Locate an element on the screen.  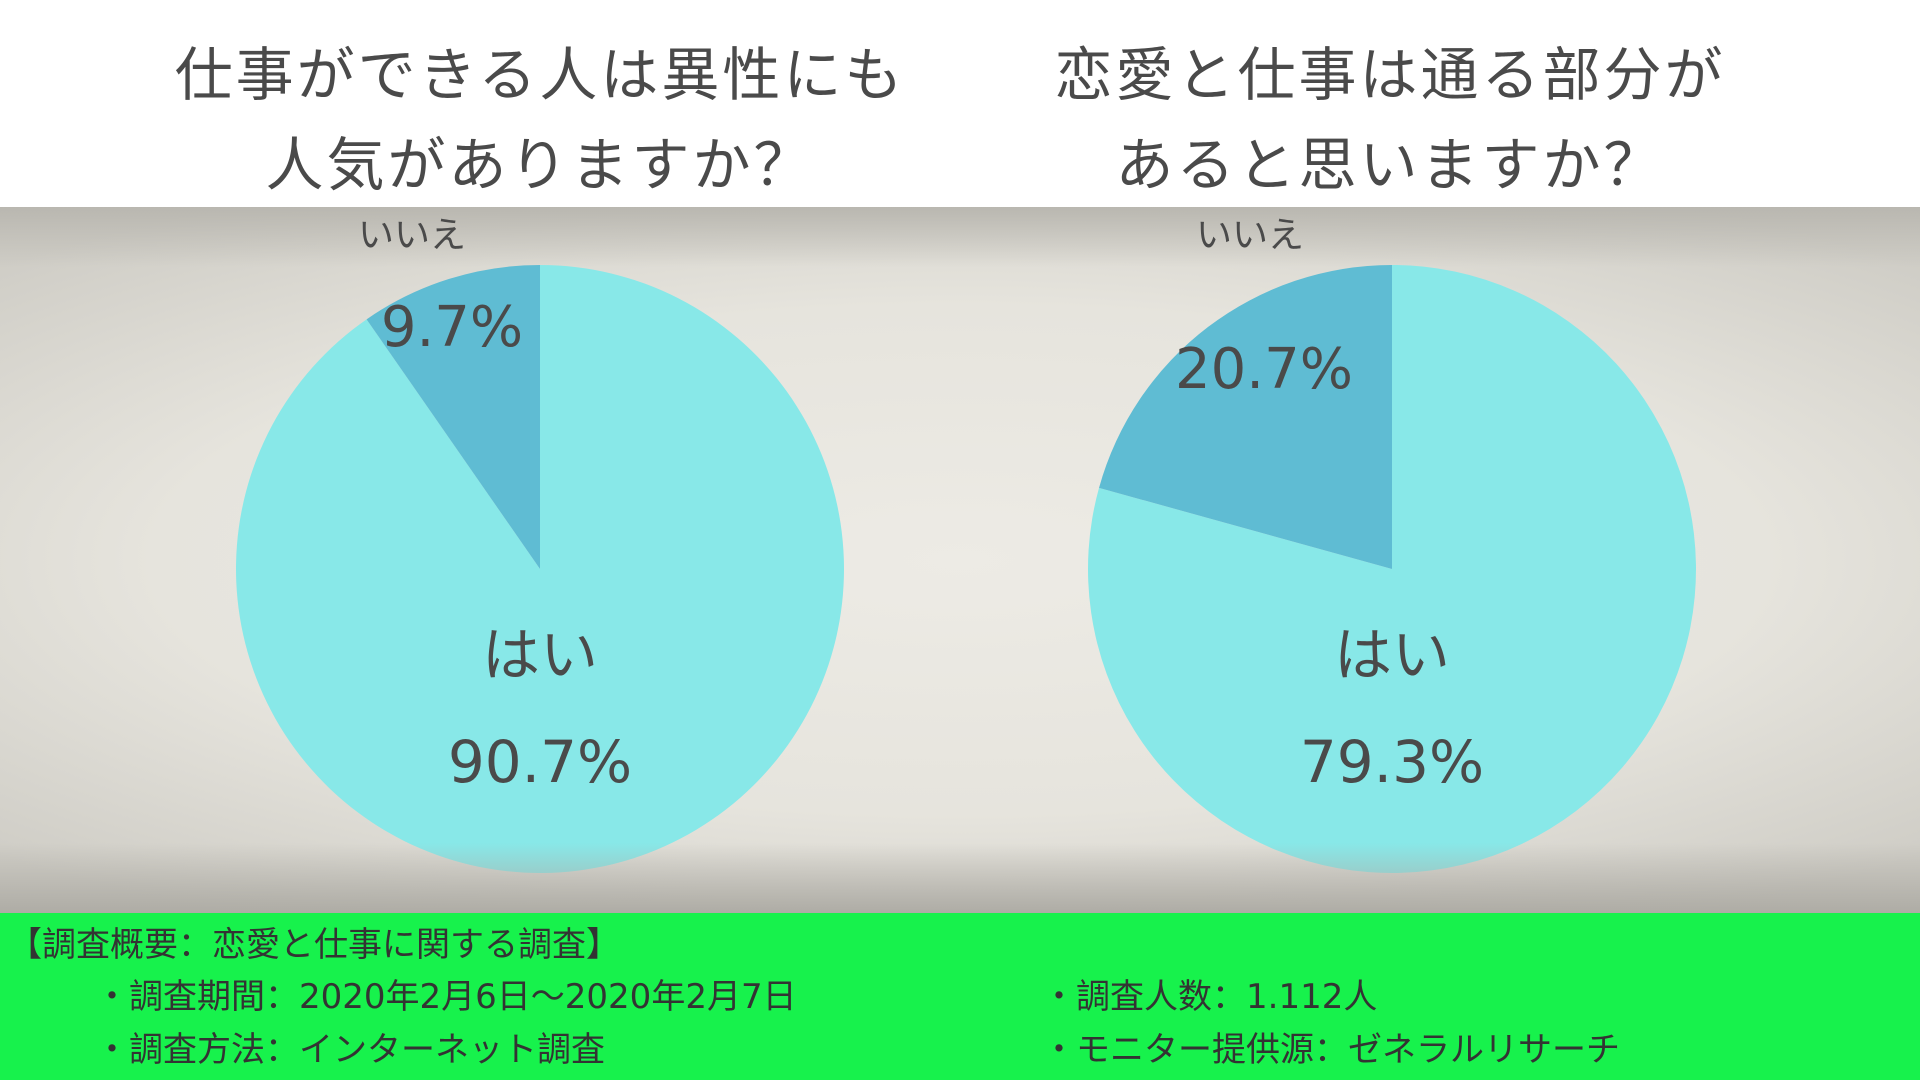
pie-1-no-label: いいえ is located at coordinates (412, 235).